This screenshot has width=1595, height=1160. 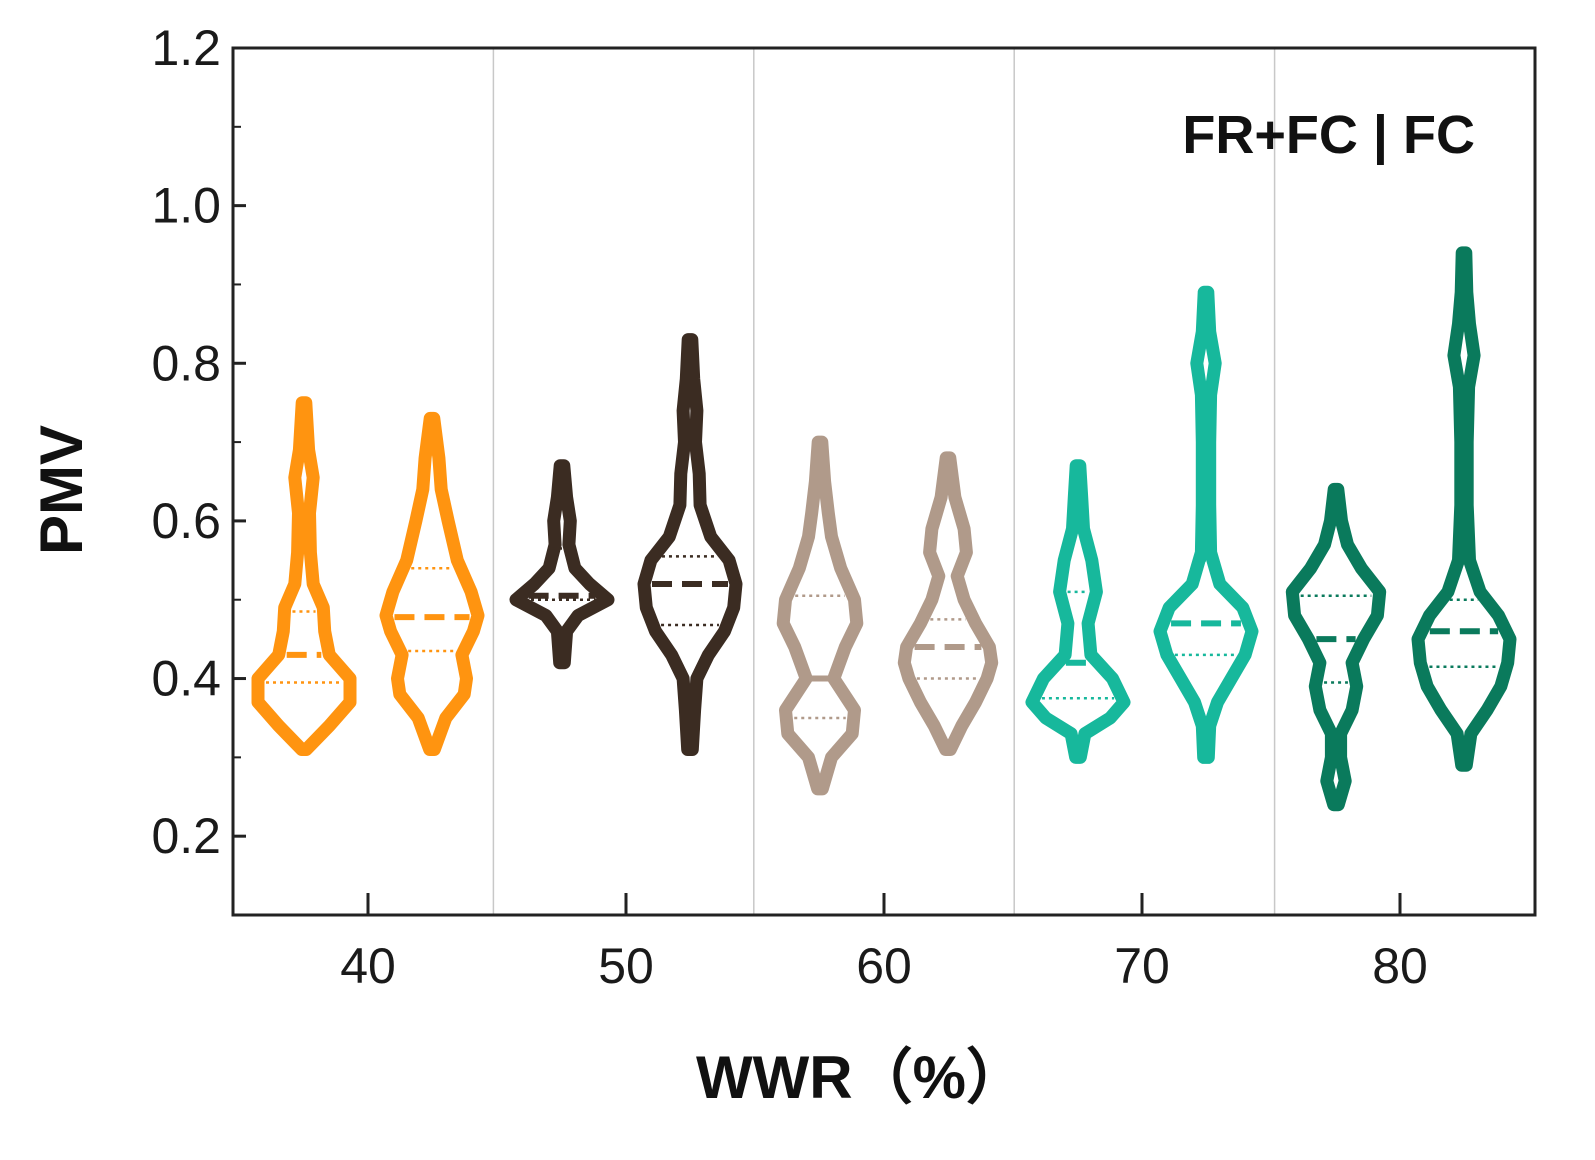 I want to click on x-axis-title: WWR（%）, so click(x=861, y=1077).